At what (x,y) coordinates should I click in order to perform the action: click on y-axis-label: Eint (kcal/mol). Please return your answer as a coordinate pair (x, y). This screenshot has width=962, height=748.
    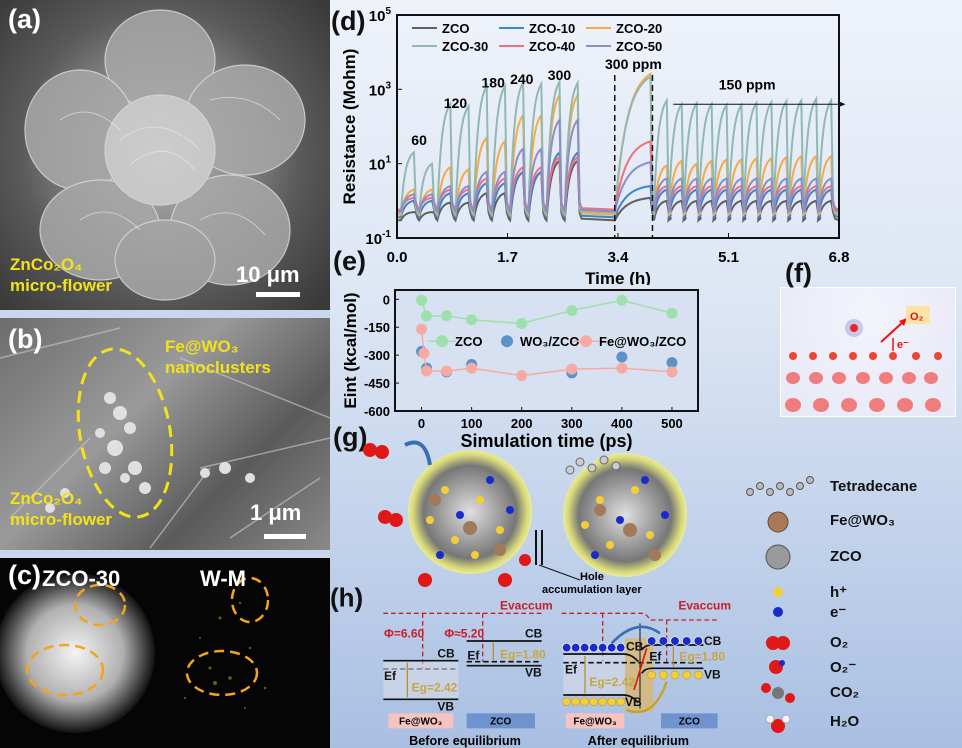
    Looking at the image, I should click on (350, 350).